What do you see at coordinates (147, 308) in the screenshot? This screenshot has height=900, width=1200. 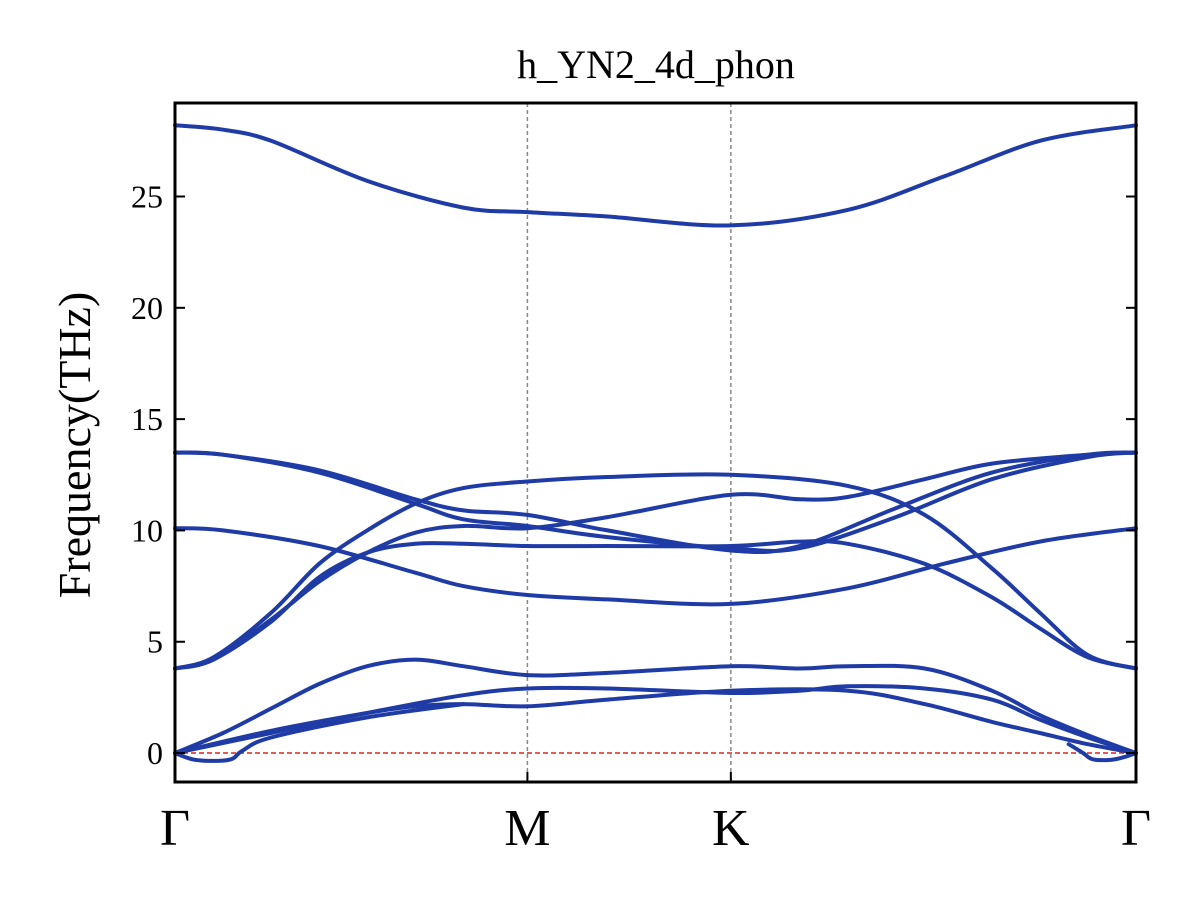 I see `y-tick-label-4: 20` at bounding box center [147, 308].